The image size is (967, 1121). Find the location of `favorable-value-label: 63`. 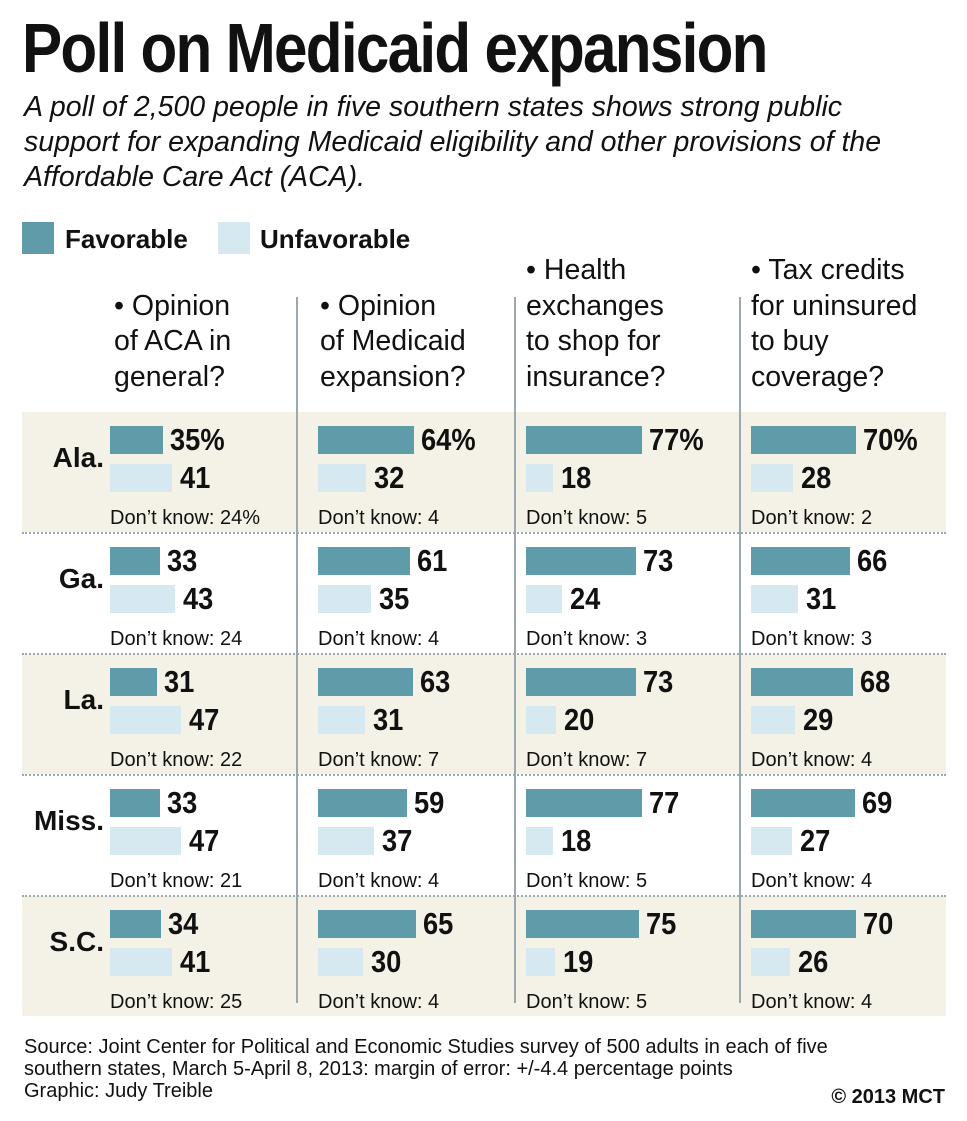

favorable-value-label: 63 is located at coordinates (434, 681).